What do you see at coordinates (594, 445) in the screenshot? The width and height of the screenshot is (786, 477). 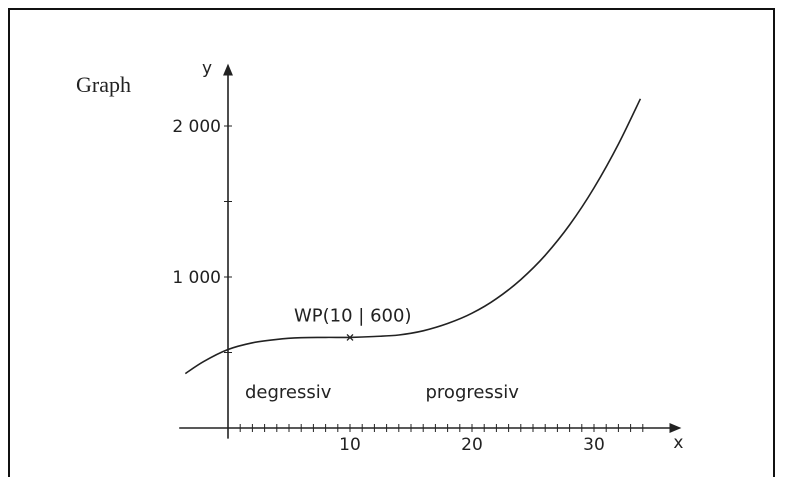 I see `x-tick-label: 30` at bounding box center [594, 445].